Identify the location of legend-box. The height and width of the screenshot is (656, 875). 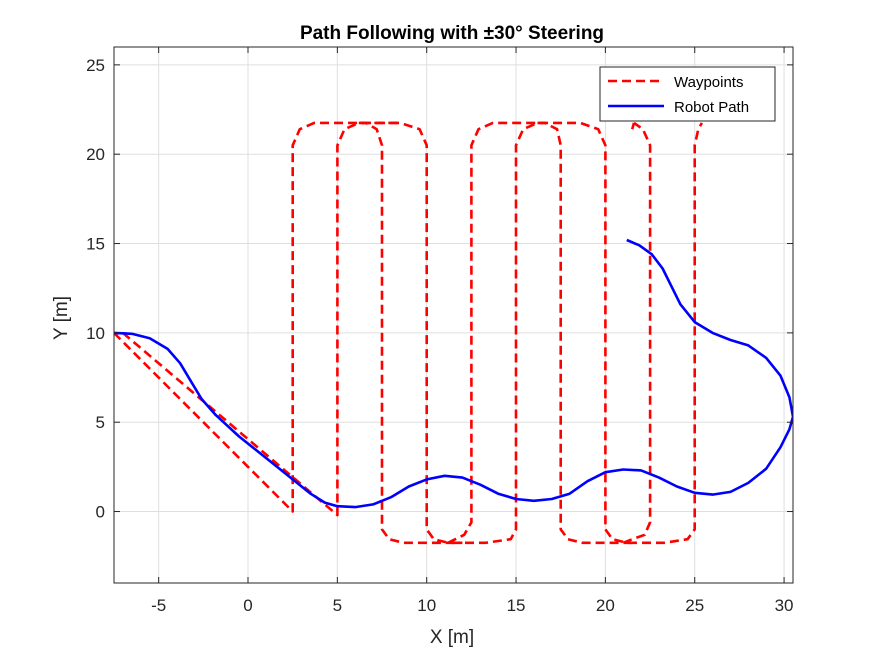
(687, 94).